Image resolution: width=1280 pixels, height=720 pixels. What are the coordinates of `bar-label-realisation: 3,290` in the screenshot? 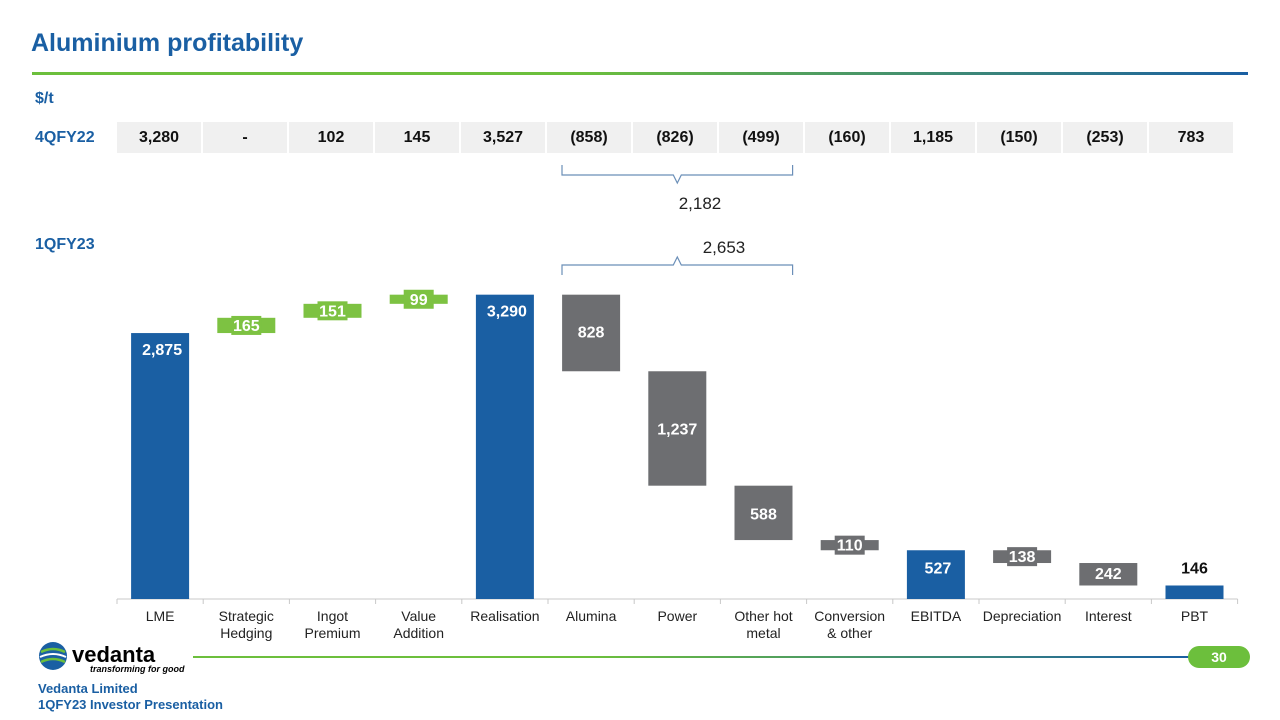 It's located at (507, 312).